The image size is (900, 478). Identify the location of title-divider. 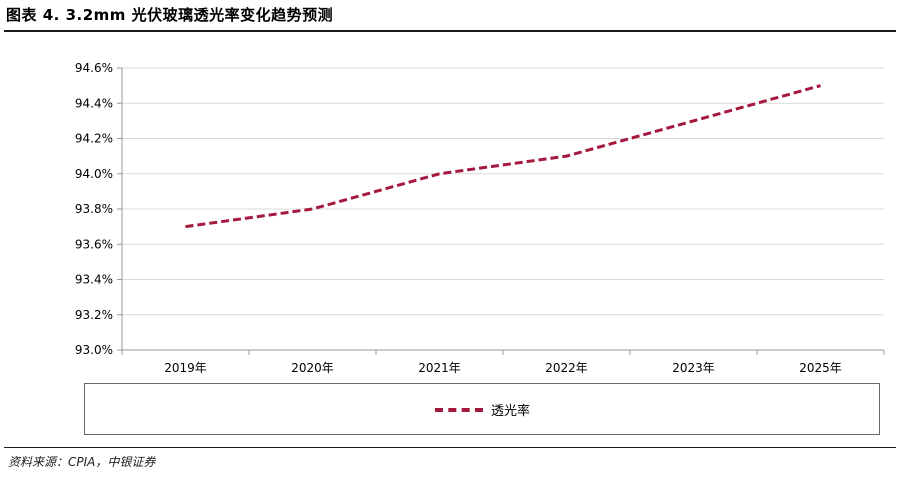
(450, 31).